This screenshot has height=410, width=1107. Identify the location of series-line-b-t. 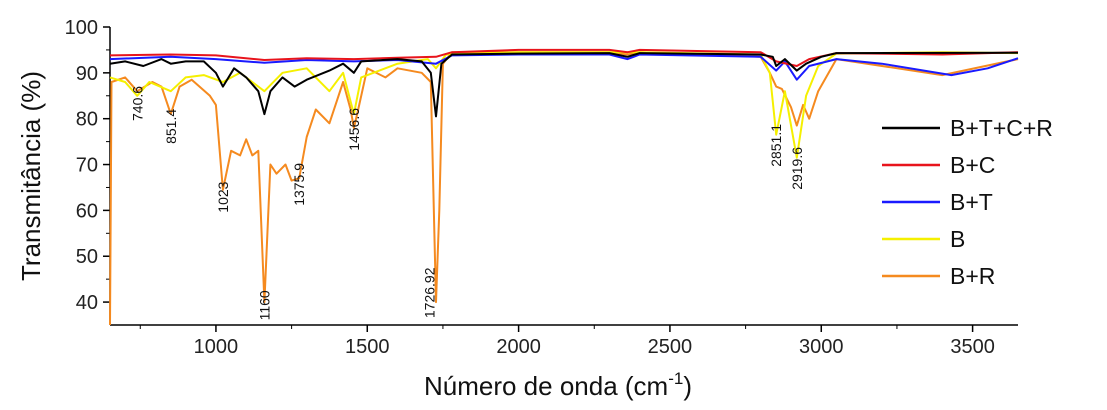
(564, 67).